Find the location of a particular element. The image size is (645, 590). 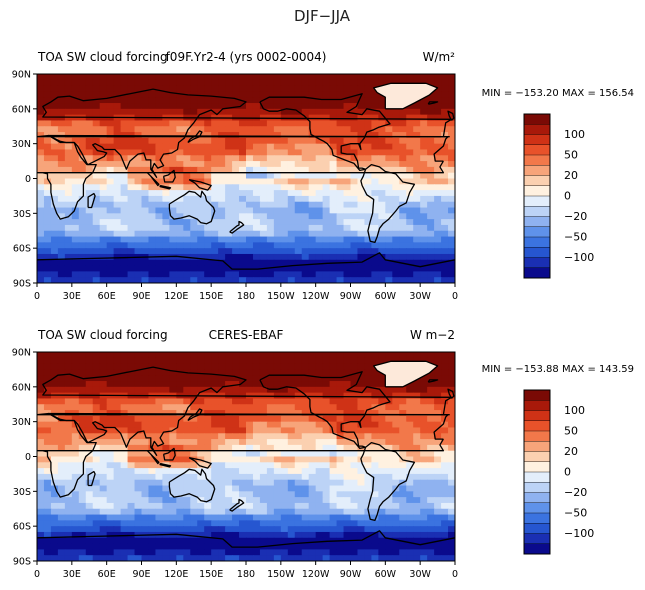

y-tick-label: 30N is located at coordinates (21, 422).